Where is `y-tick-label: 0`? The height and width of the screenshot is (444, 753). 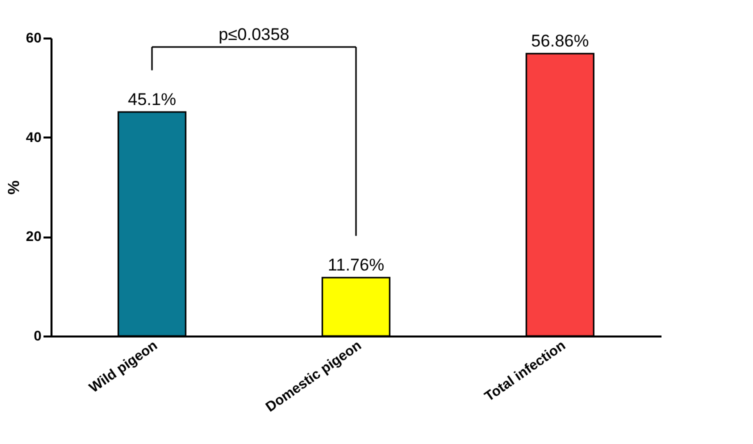
y-tick-label: 0 is located at coordinates (38, 336).